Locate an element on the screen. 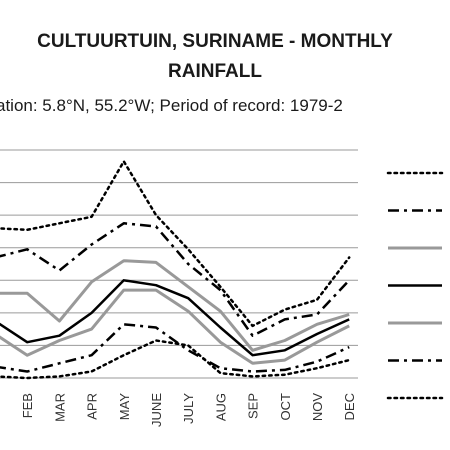 The width and height of the screenshot is (450, 450). x-tick-label: SEP is located at coordinates (253, 406).